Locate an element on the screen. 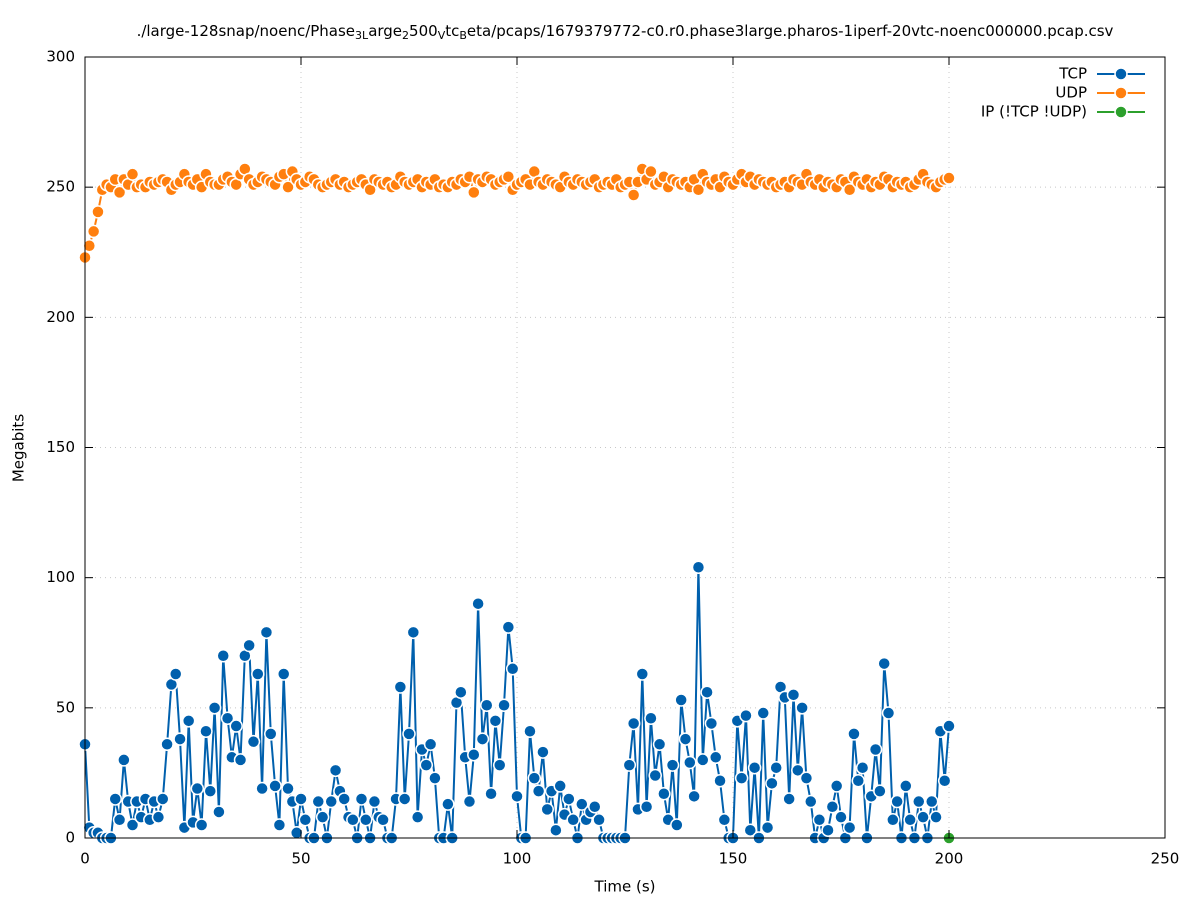 The width and height of the screenshot is (1197, 900). y-tick-label: 0 is located at coordinates (70, 838).